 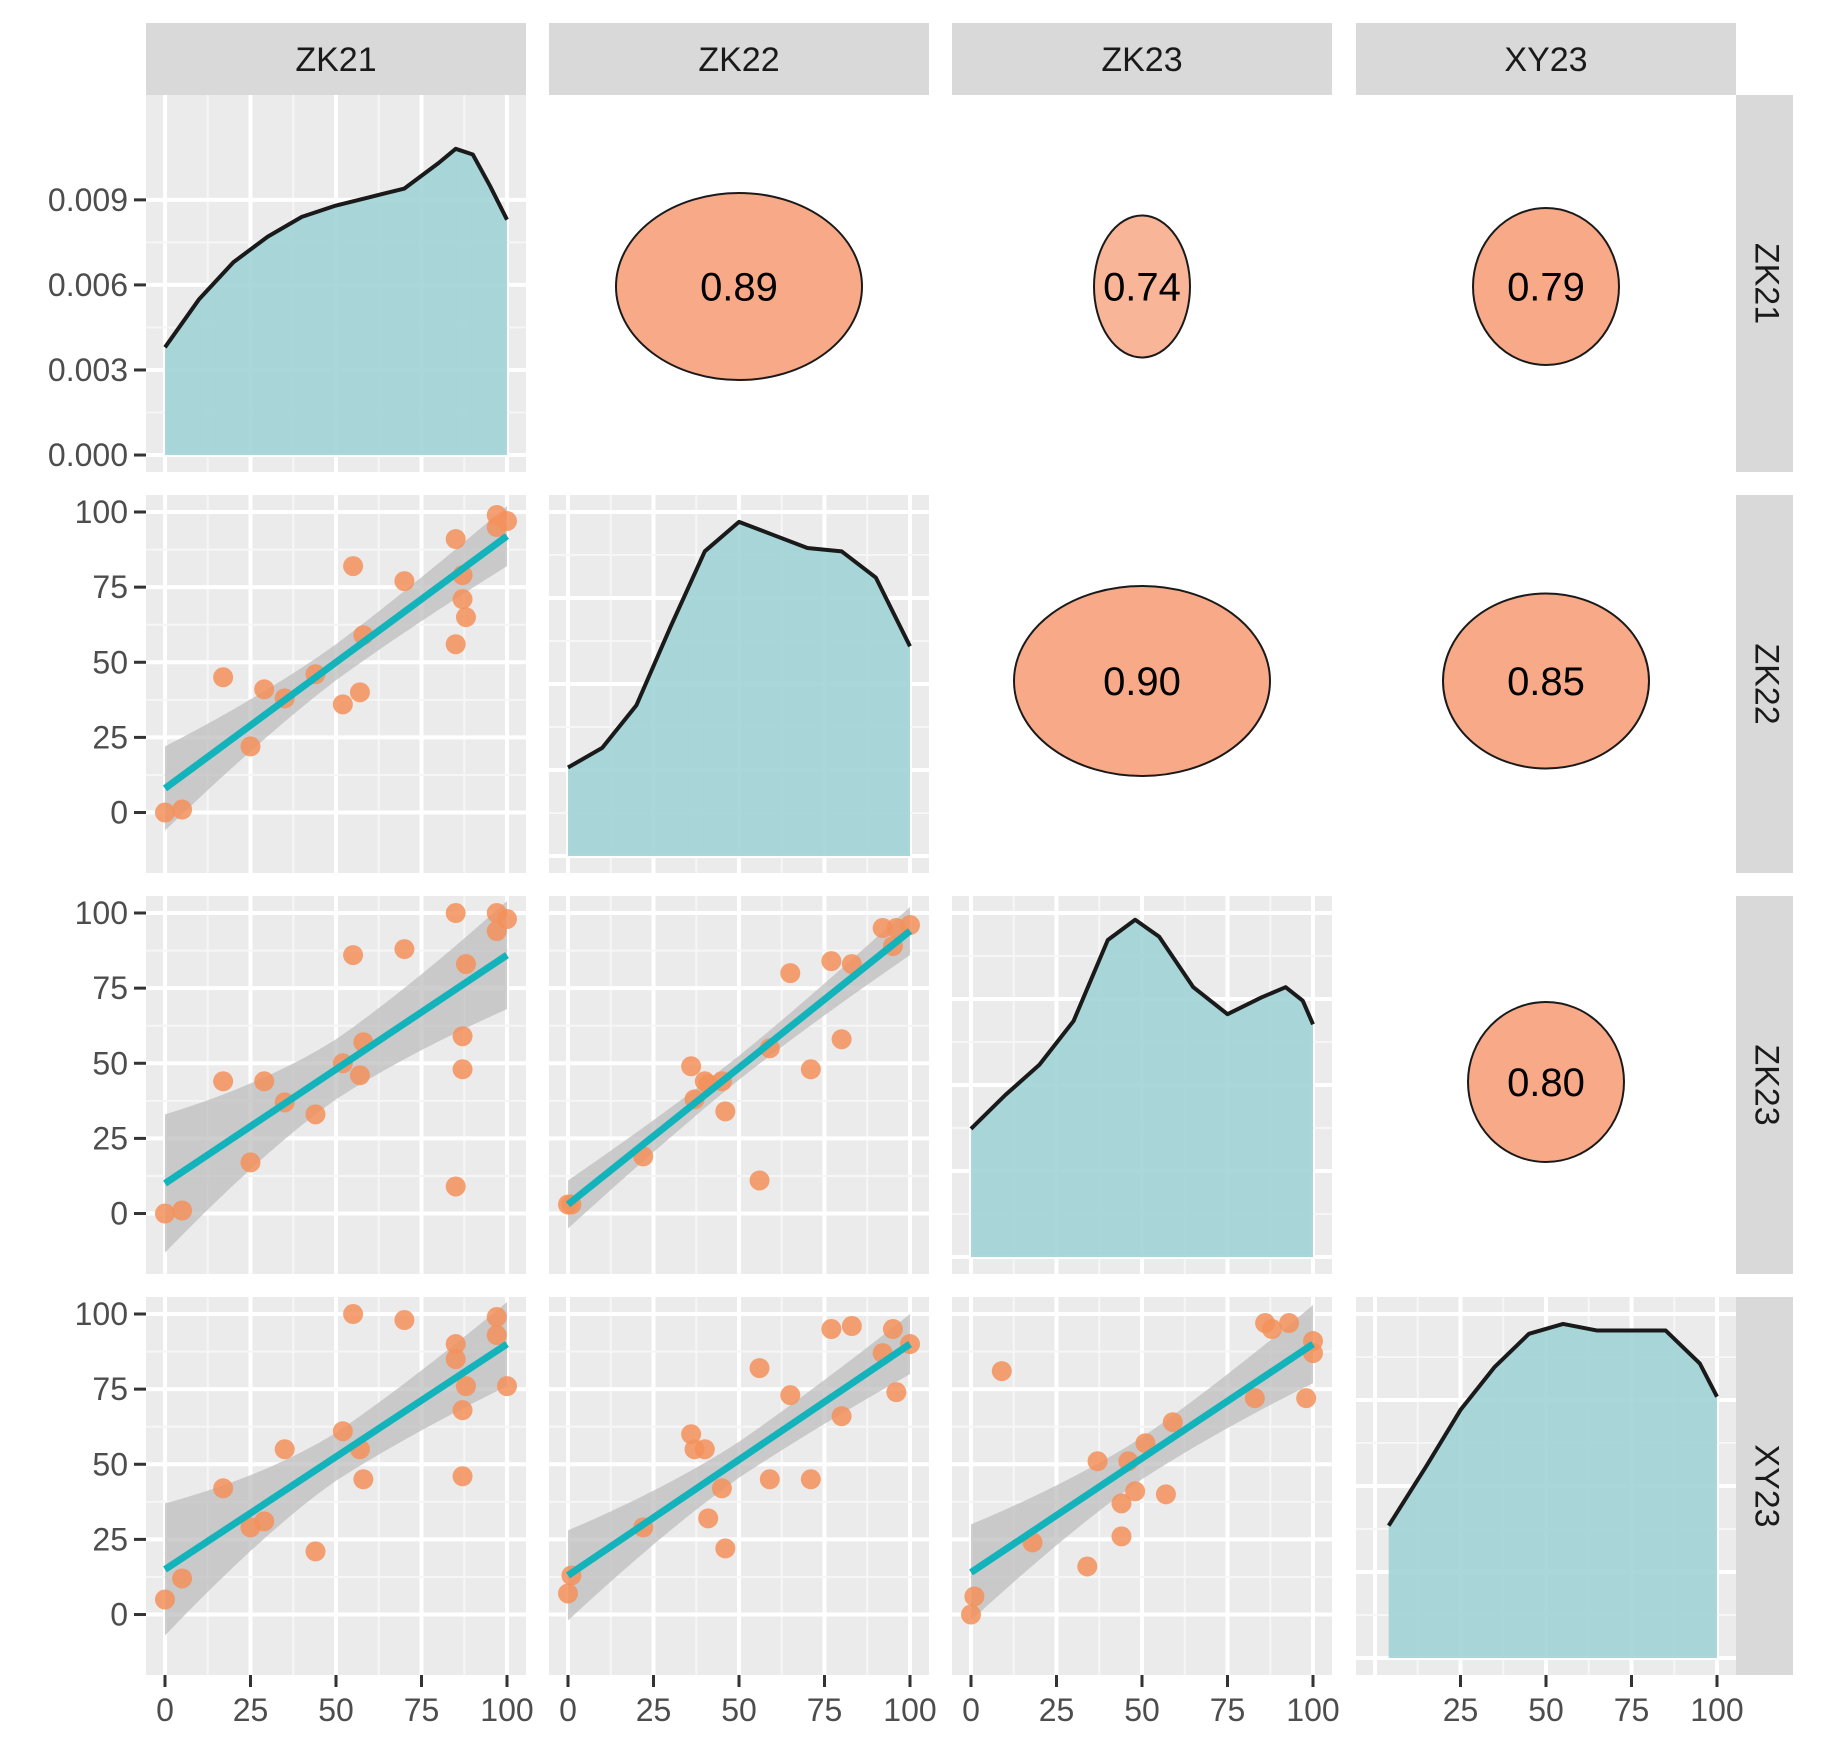 I want to click on scatter-panel-zk23-vs-zk22, so click(x=739, y=1085).